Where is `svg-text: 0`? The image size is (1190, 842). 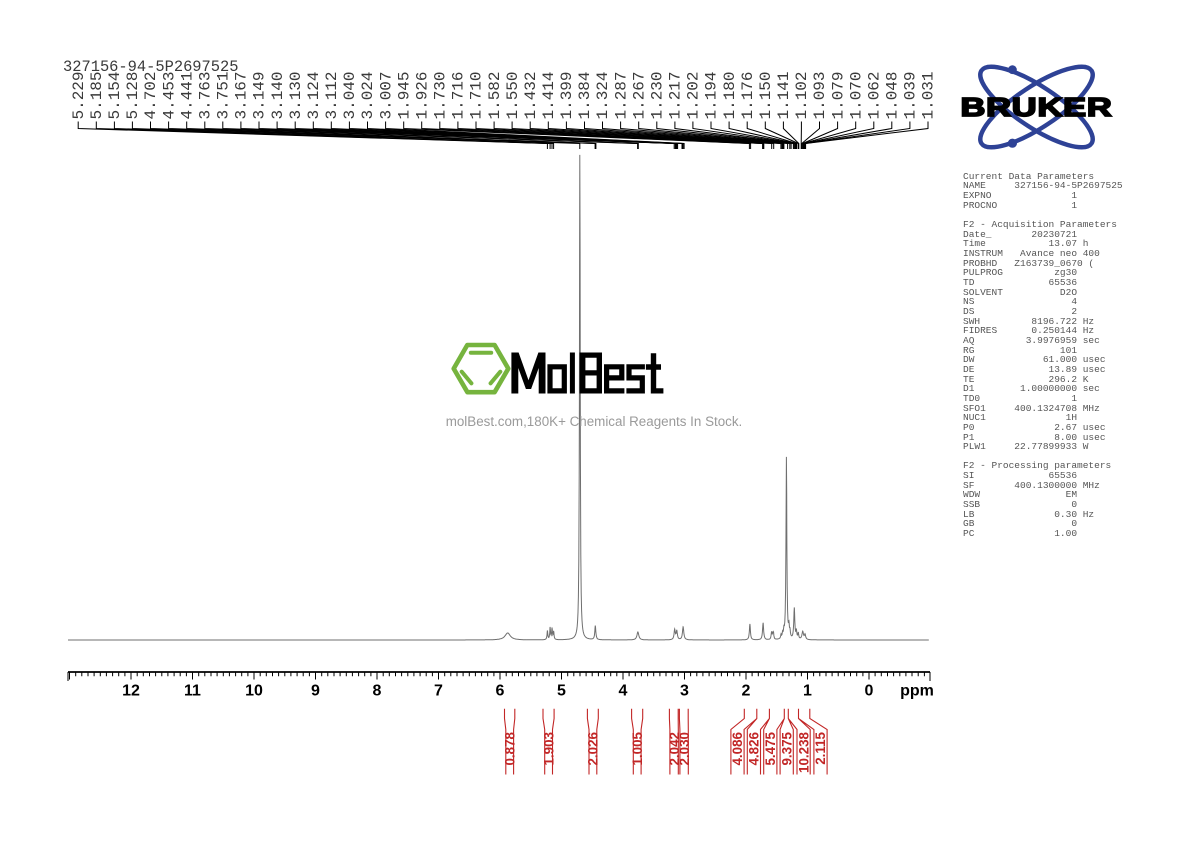
svg-text: 0 is located at coordinates (869, 691).